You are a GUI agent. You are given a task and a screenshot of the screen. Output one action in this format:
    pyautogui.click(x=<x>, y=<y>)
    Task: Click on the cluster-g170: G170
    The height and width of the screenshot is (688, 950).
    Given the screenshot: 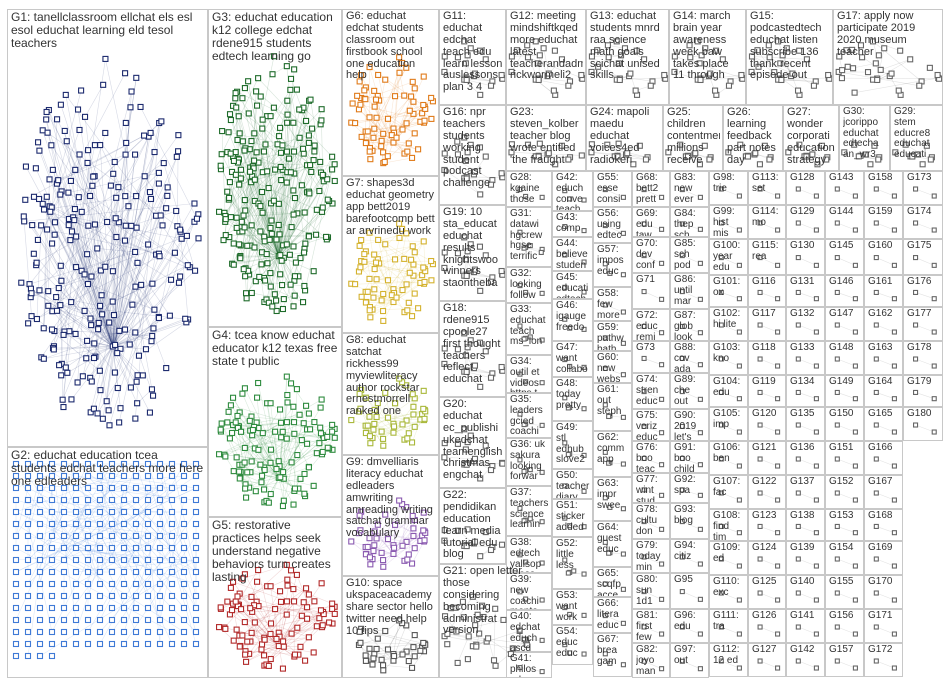 What is the action you would take?
    pyautogui.click(x=883, y=592)
    